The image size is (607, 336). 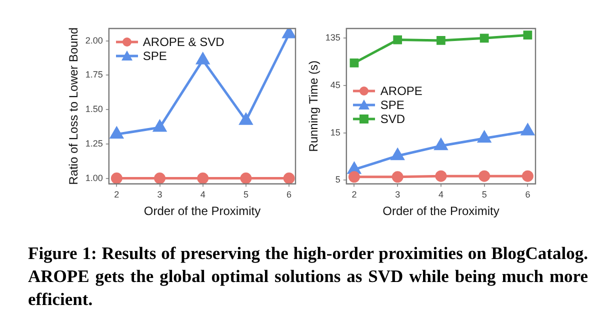 What do you see at coordinates (335, 85) in the screenshot?
I see `y-tick-label: 45` at bounding box center [335, 85].